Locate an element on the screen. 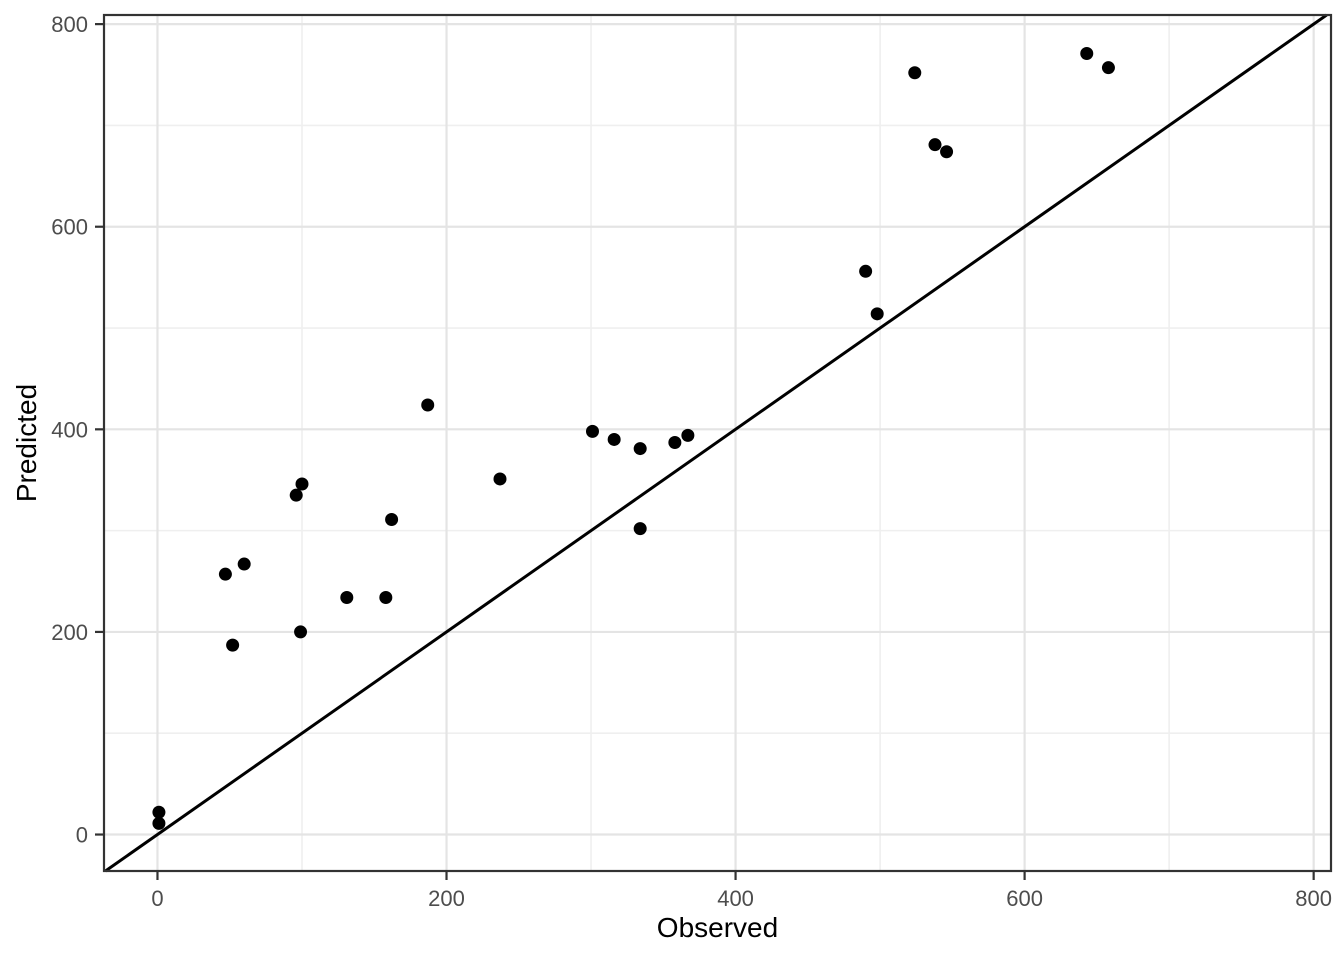  y-tick-label: 600 is located at coordinates (69, 227).